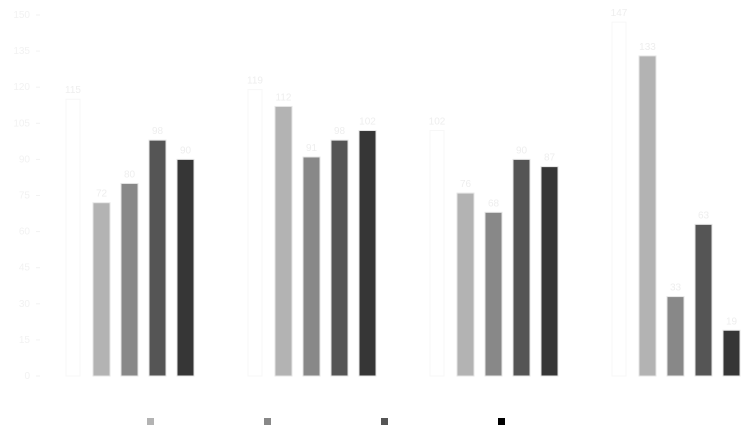 Image resolution: width=755 pixels, height=433 pixels. I want to click on bar-value-label: 133, so click(647, 47).